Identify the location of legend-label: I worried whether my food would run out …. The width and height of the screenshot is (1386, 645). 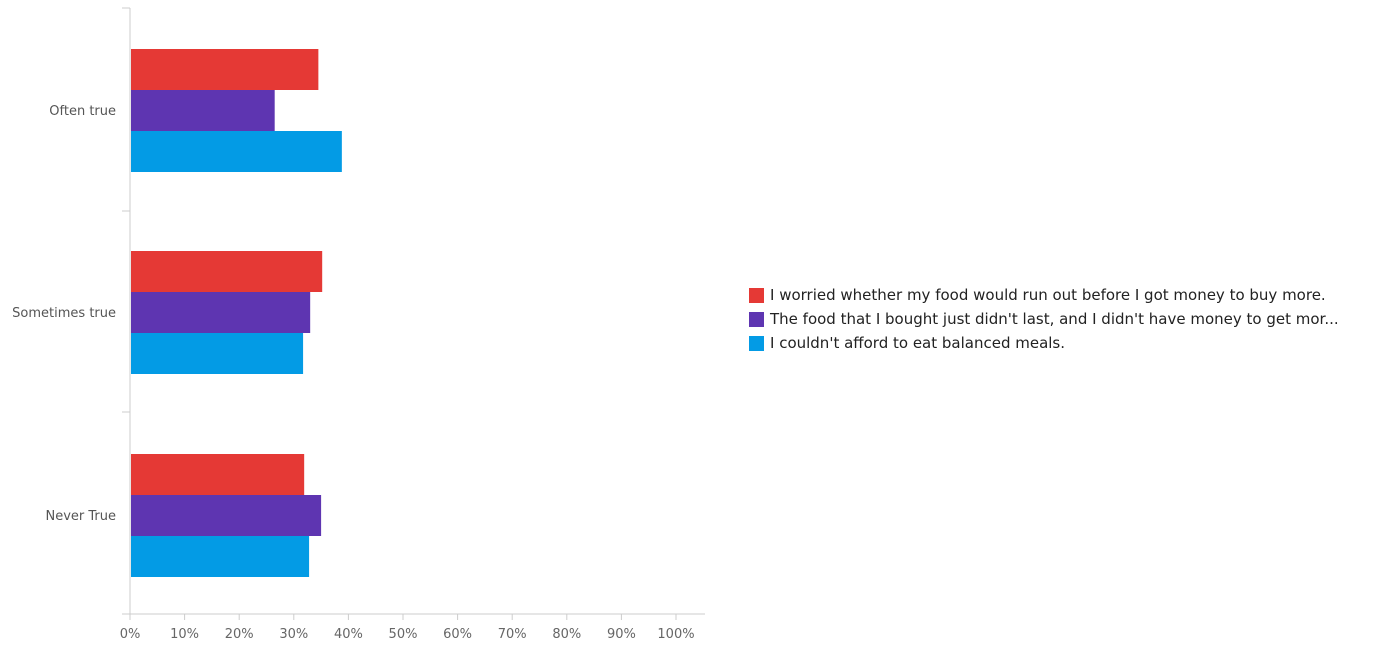
(1048, 295).